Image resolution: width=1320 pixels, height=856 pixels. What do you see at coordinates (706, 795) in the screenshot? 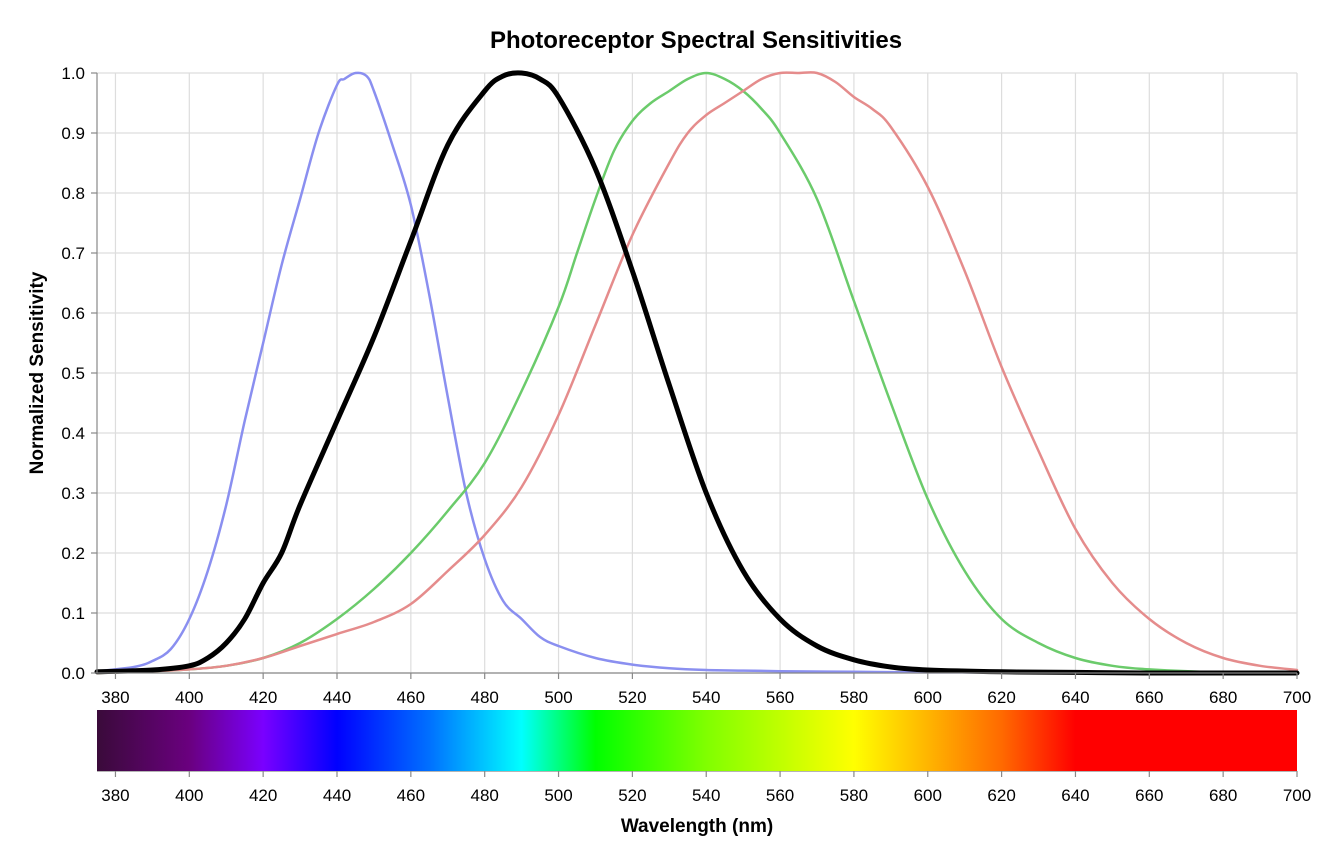
I see `x-tick-label-bottom: 540` at bounding box center [706, 795].